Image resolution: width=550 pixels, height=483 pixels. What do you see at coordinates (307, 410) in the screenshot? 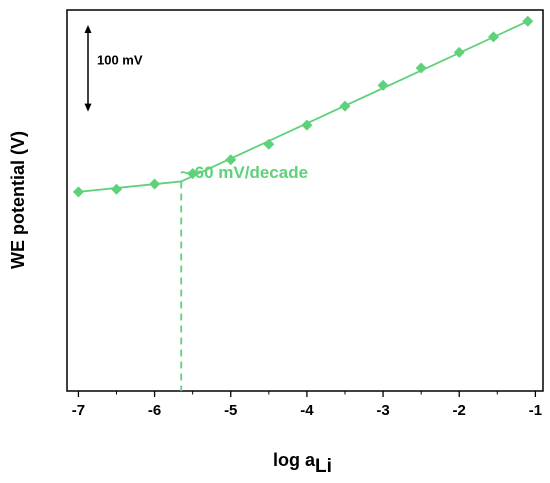
I see `x-tick-label: -4` at bounding box center [307, 410].